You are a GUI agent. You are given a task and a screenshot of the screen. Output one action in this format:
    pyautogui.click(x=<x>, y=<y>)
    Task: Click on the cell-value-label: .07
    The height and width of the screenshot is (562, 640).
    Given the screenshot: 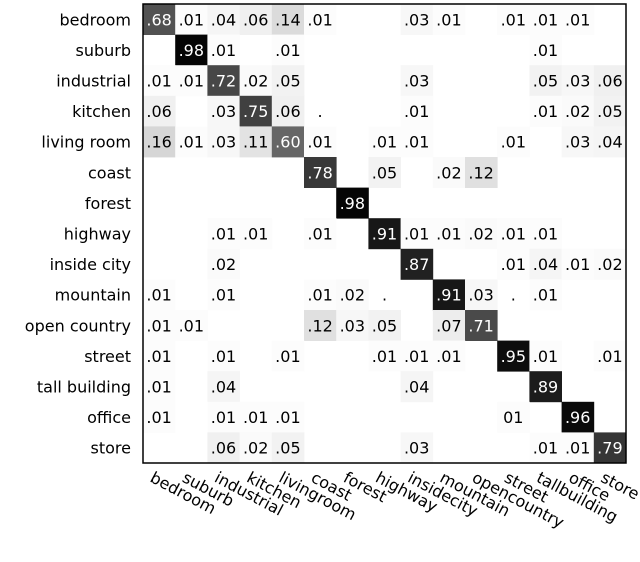 What is the action you would take?
    pyautogui.click(x=448, y=325)
    